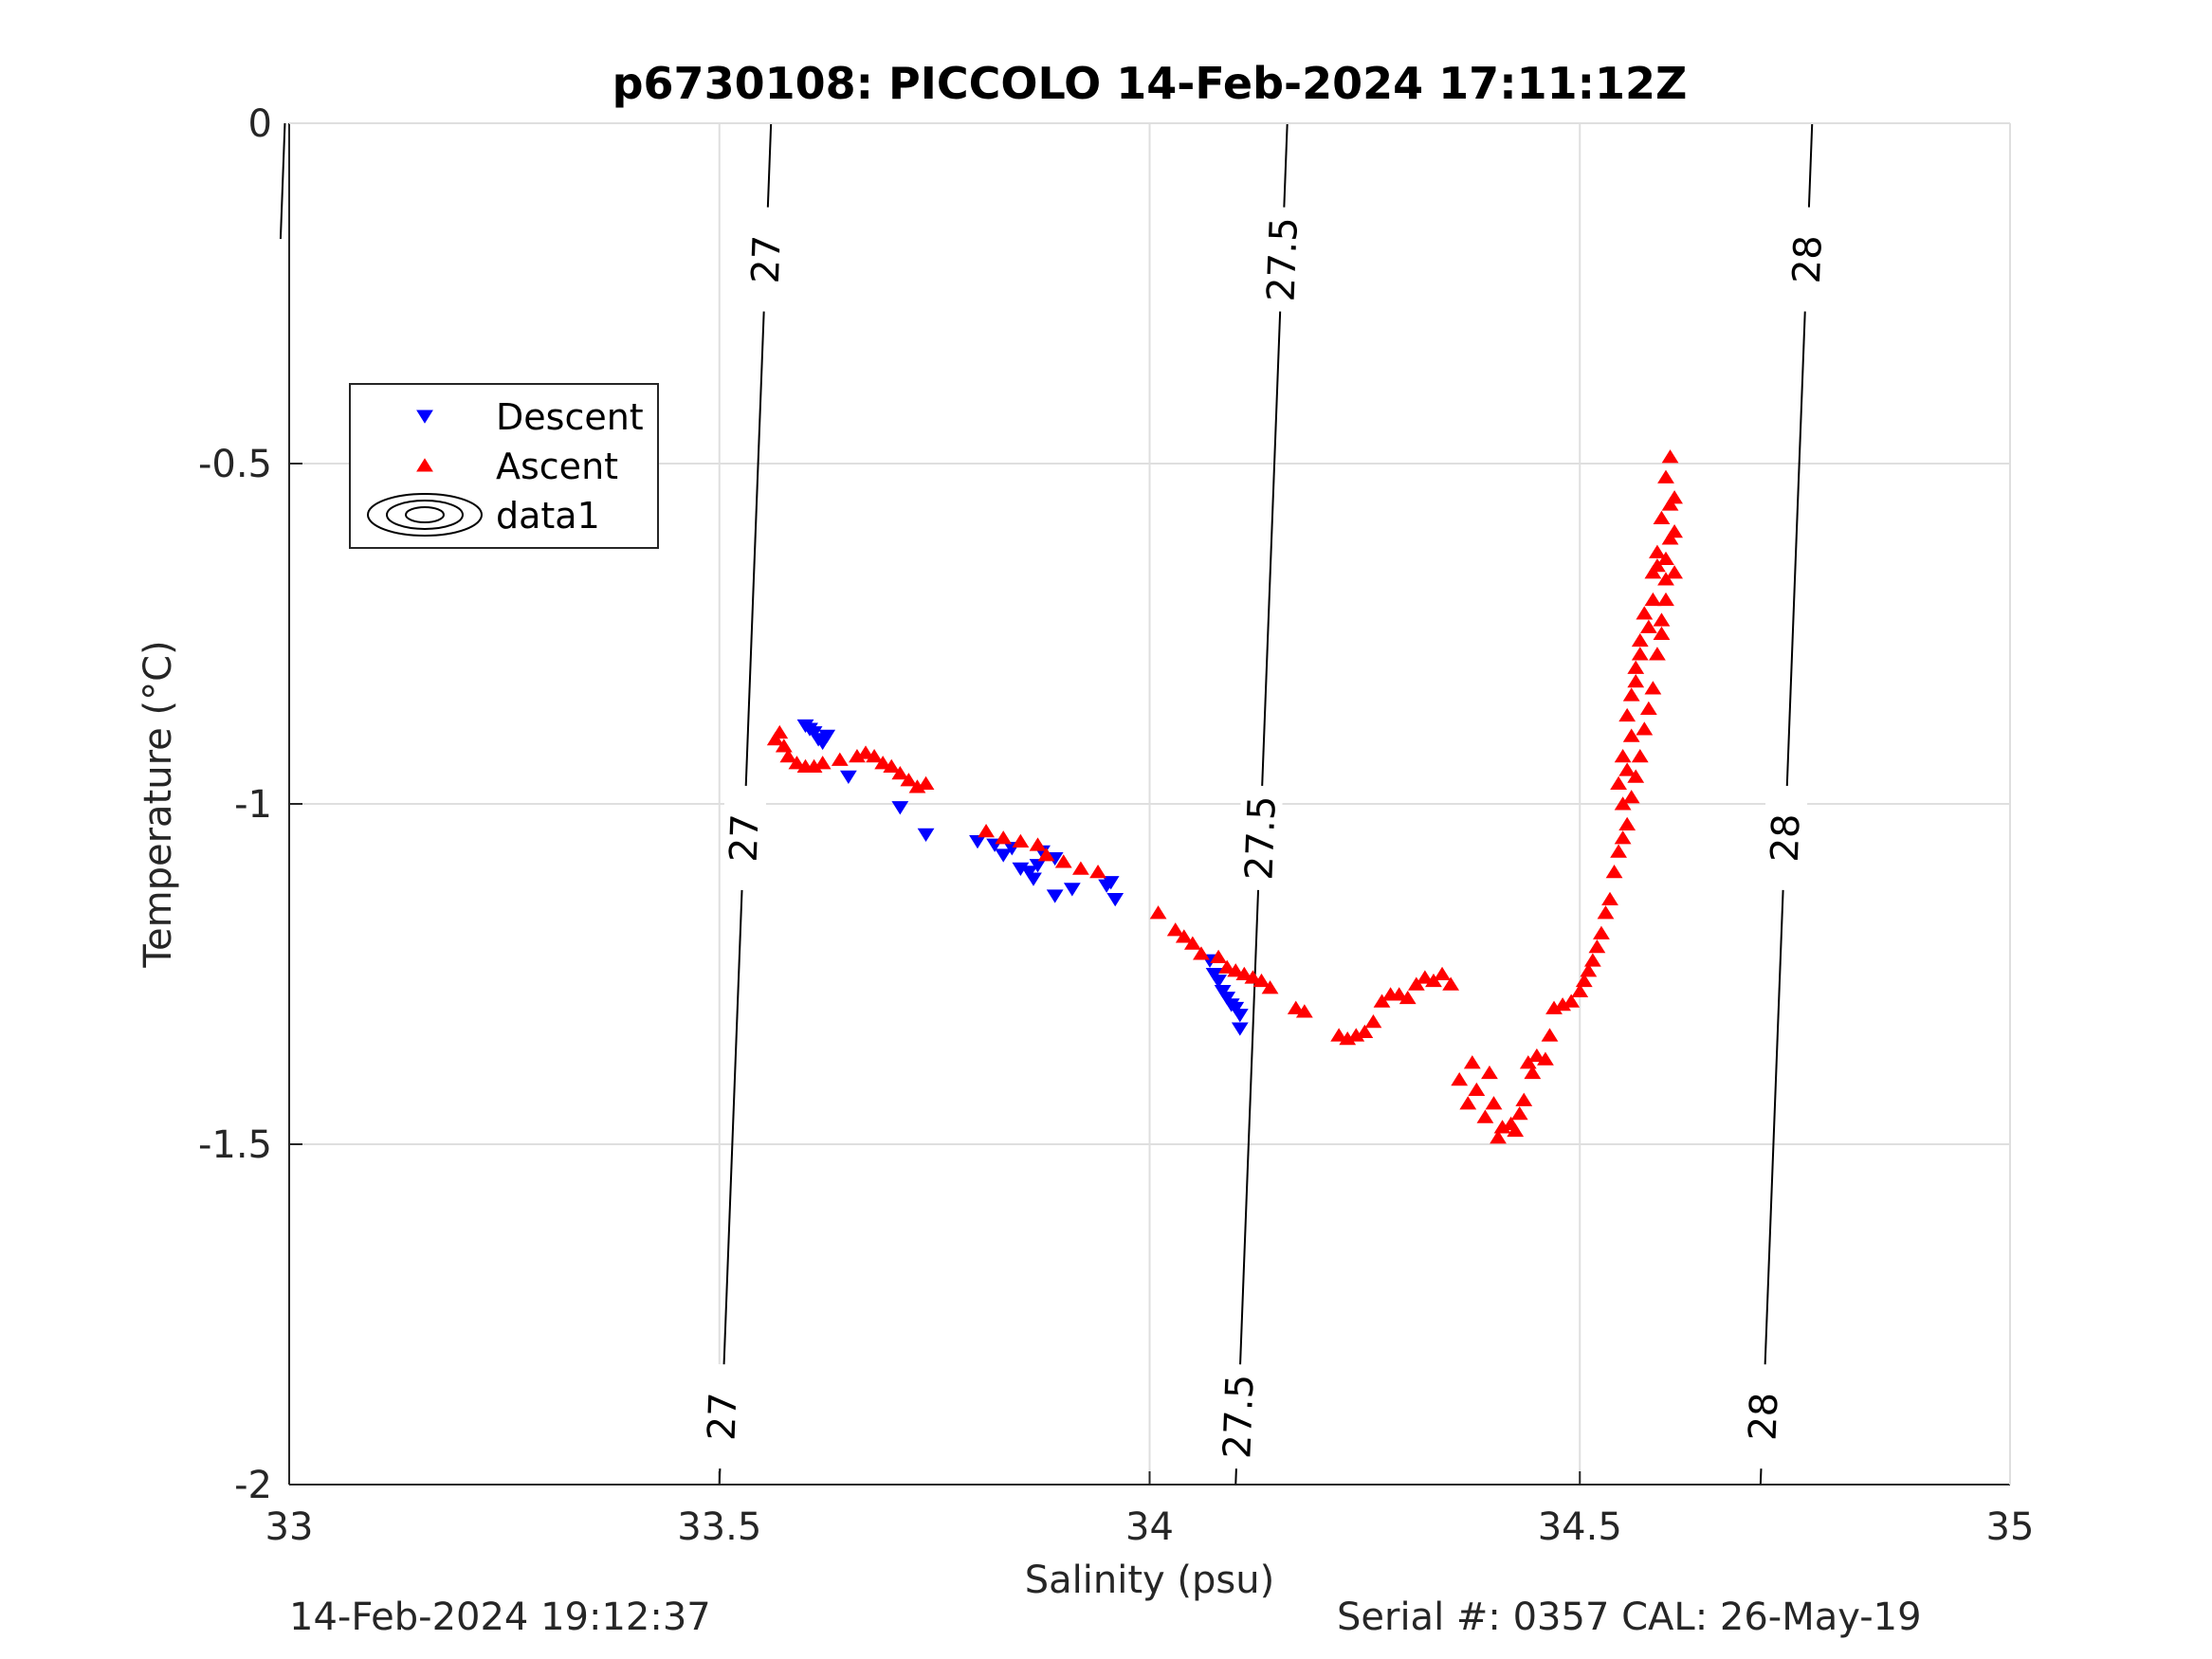 The image size is (2212, 1659). What do you see at coordinates (424, 465) in the screenshot?
I see `legend-ascent-marker` at bounding box center [424, 465].